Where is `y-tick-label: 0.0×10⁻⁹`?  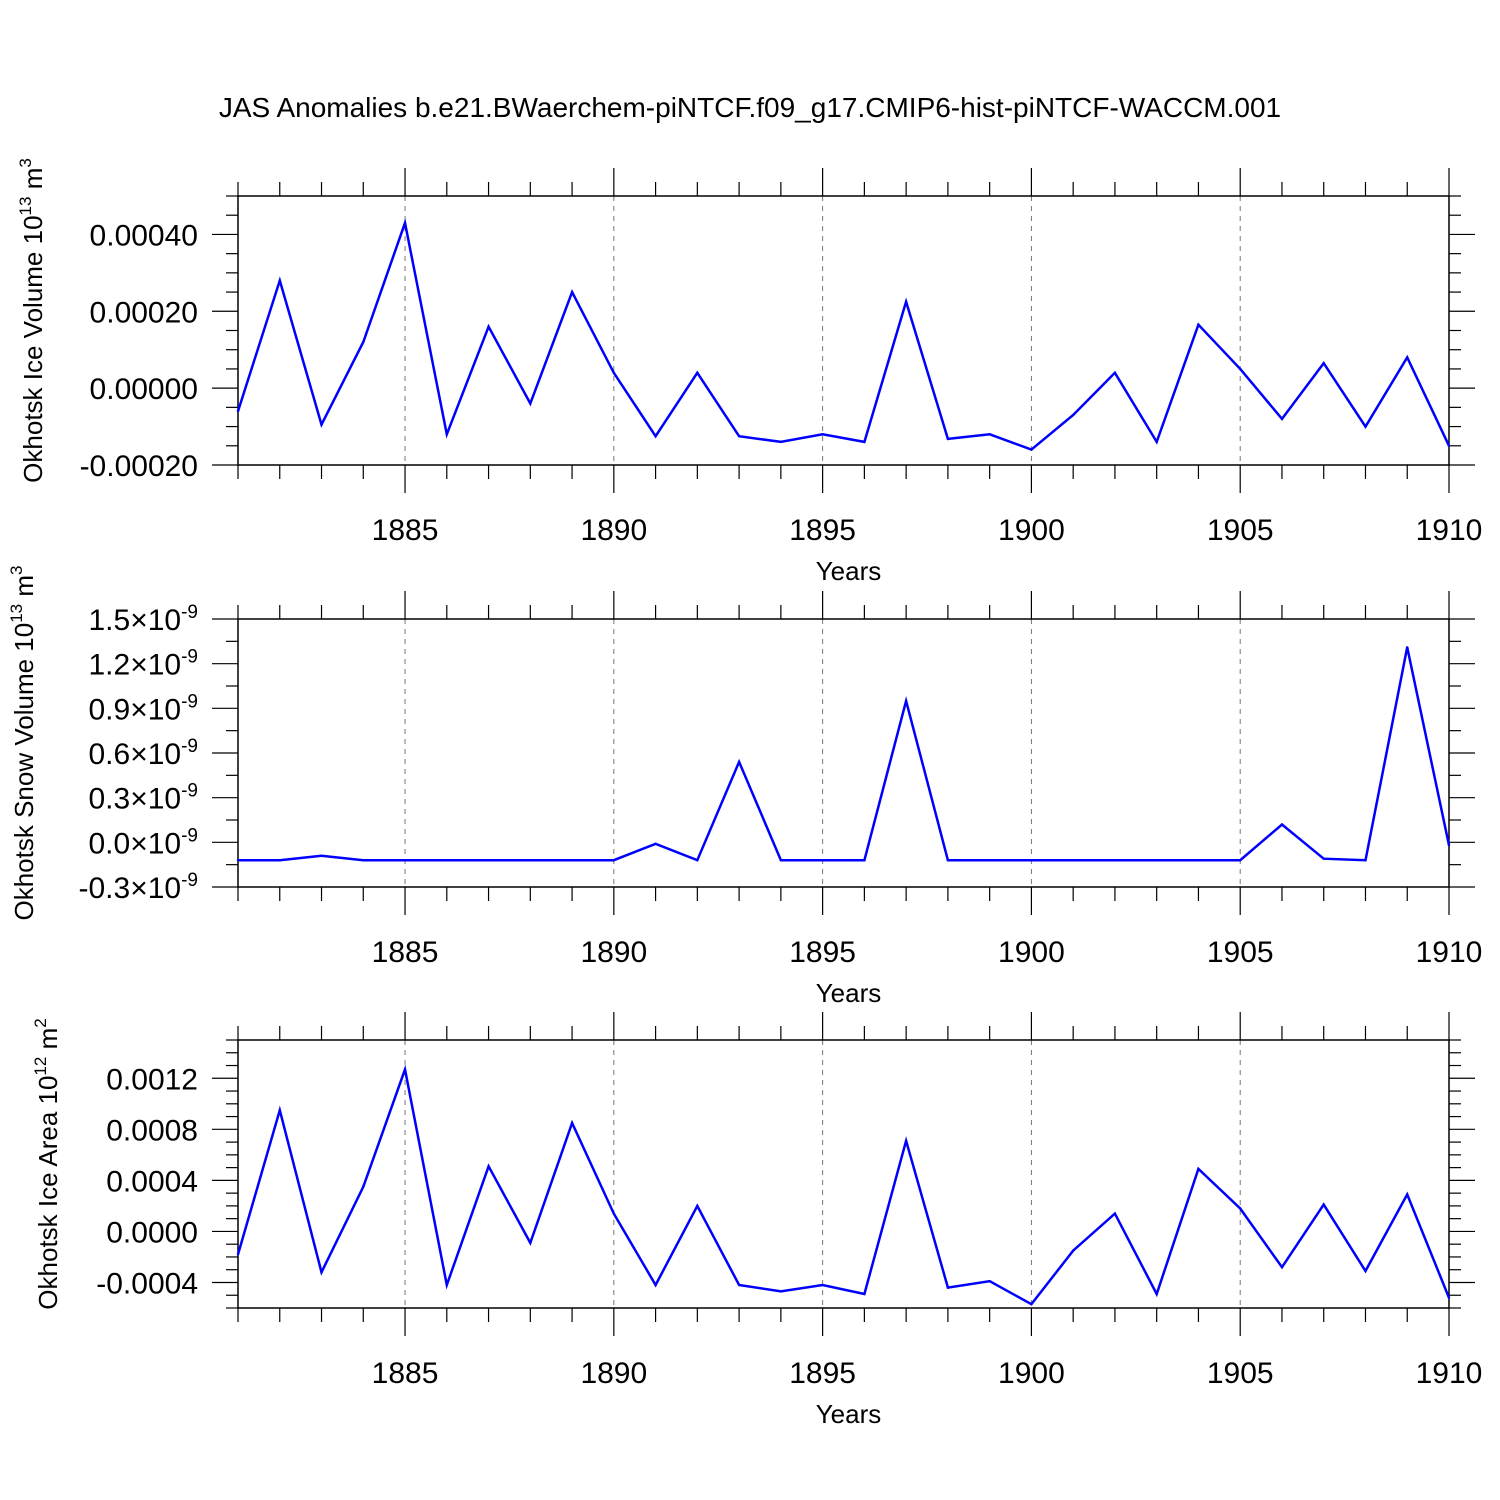 y-tick-label: 0.0×10⁻⁹ is located at coordinates (144, 842).